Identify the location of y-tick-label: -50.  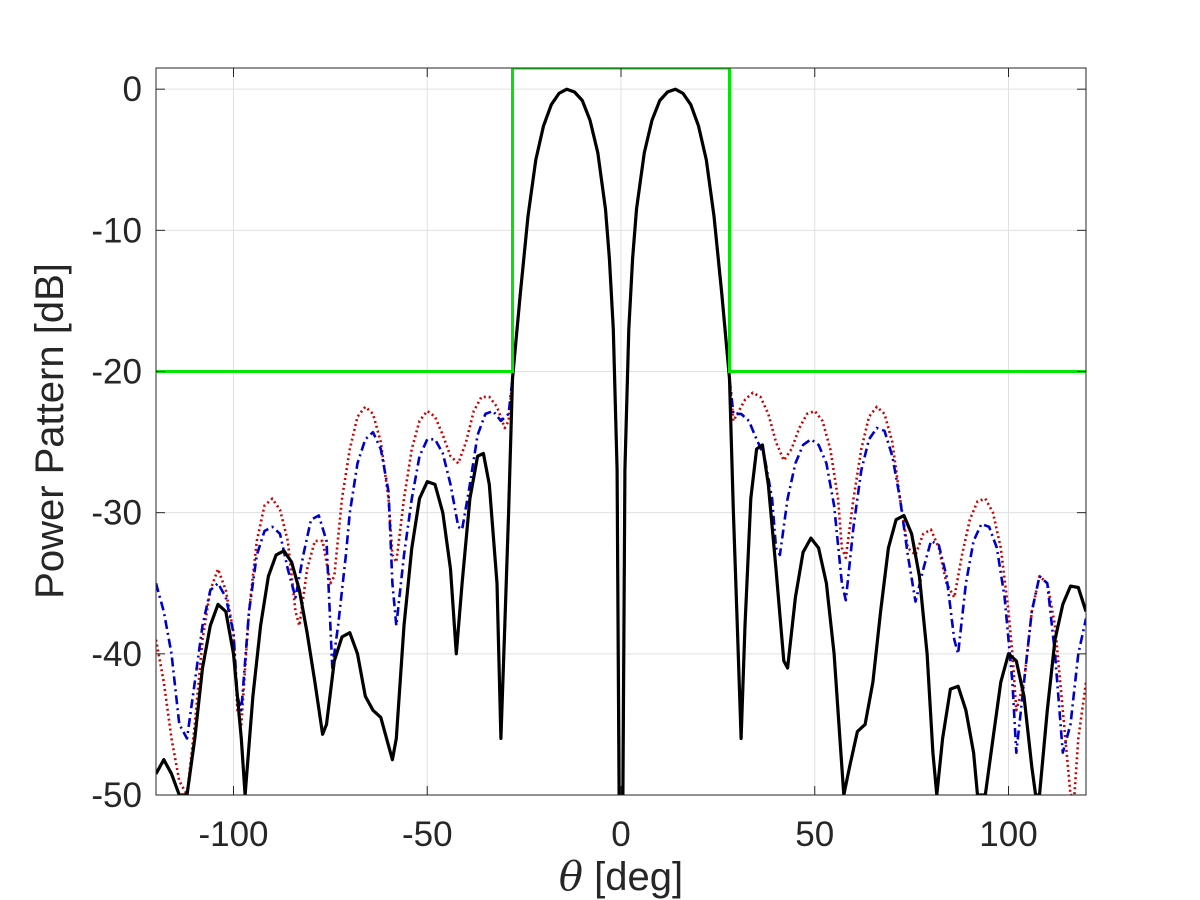
(116, 795).